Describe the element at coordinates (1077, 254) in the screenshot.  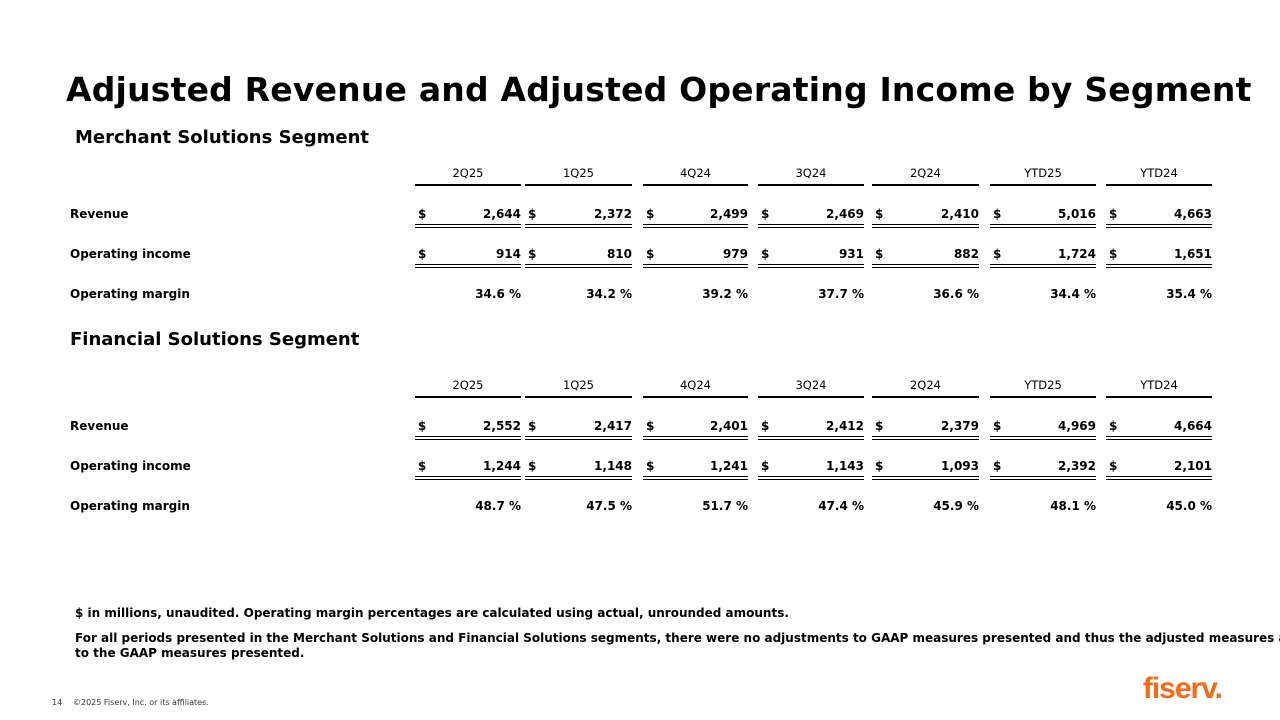
I see `table-cell: 1,724` at that location.